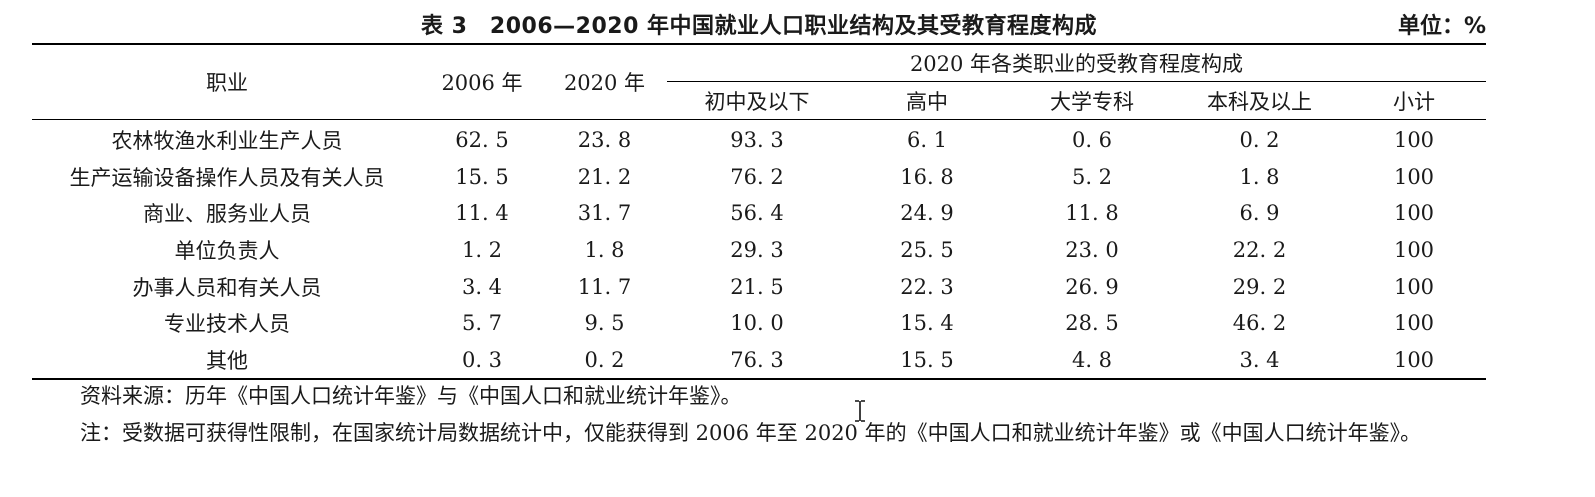  I want to click on cell-bachelor: 3. 4, so click(1259, 359).